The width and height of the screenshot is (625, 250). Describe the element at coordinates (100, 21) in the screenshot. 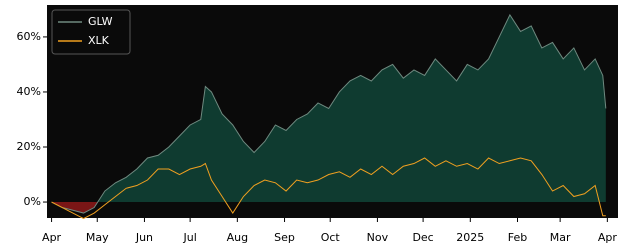

I see `legend-label: GLW` at that location.